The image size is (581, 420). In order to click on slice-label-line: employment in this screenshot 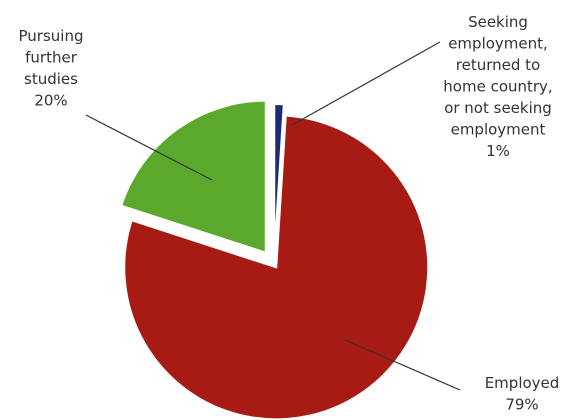, I will do `click(498, 130)`.